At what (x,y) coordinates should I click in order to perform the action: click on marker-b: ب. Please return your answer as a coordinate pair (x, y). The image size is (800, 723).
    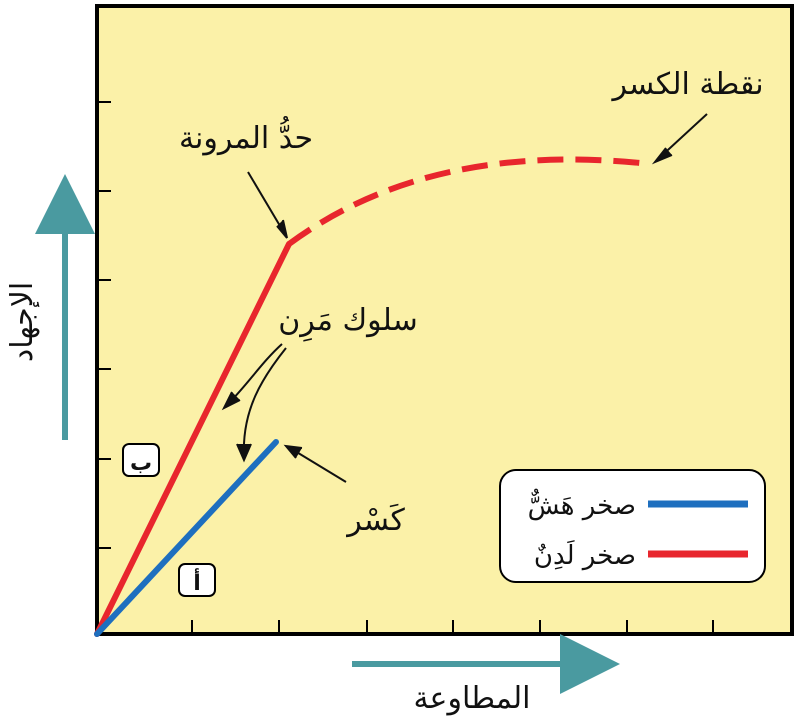
    Looking at the image, I should click on (141, 460).